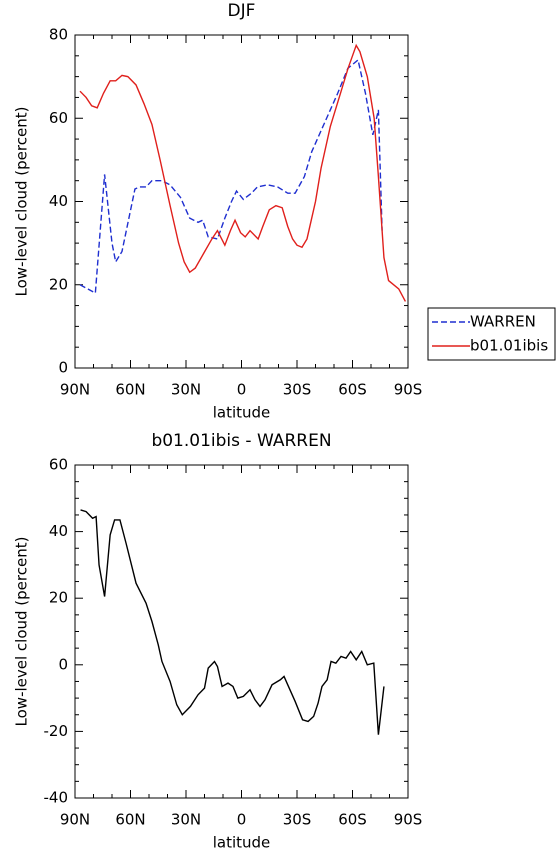 The height and width of the screenshot is (855, 560). What do you see at coordinates (56, 798) in the screenshot?
I see `y-tick-label: -40` at bounding box center [56, 798].